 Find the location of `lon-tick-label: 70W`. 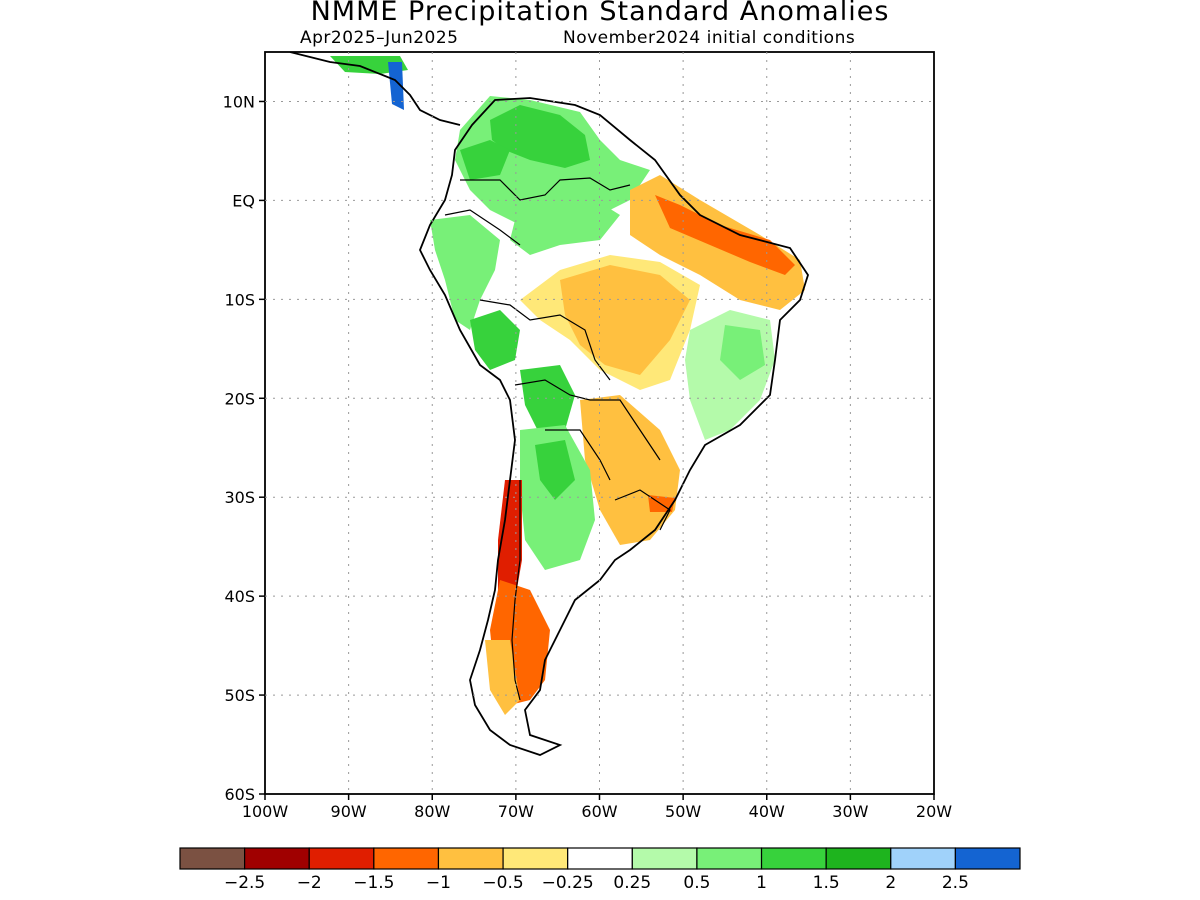

lon-tick-label: 70W is located at coordinates (516, 811).